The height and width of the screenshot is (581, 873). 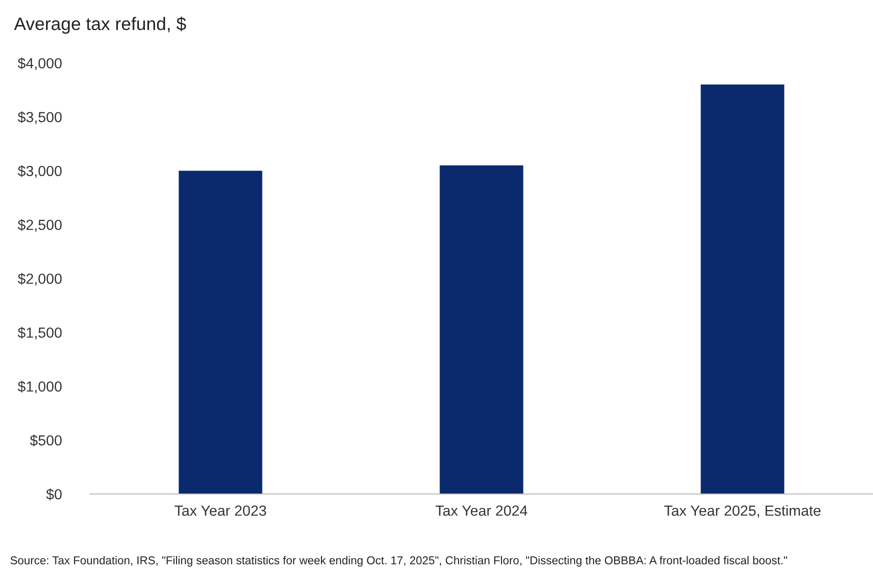 What do you see at coordinates (54, 494) in the screenshot?
I see `y-tick-label: $0` at bounding box center [54, 494].